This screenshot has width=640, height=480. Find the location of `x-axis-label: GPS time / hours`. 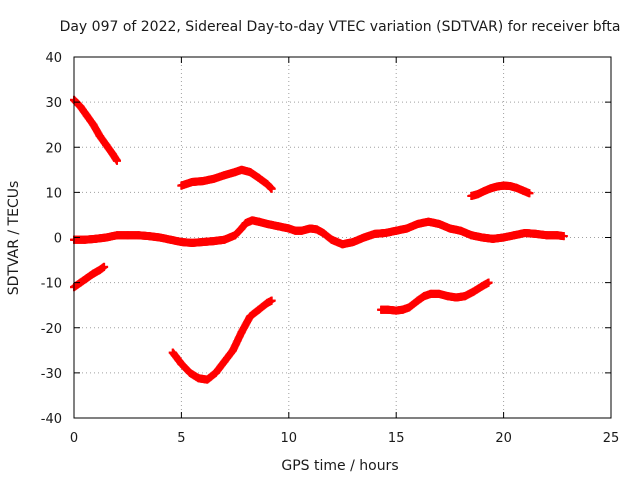

x-axis-label: GPS time / hours is located at coordinates (339, 466).